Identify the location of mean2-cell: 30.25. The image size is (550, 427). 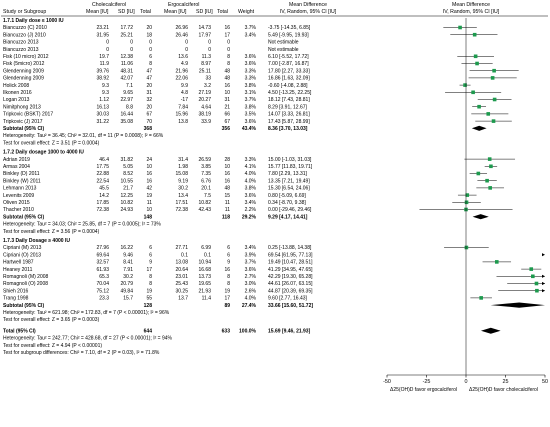
(181, 291).